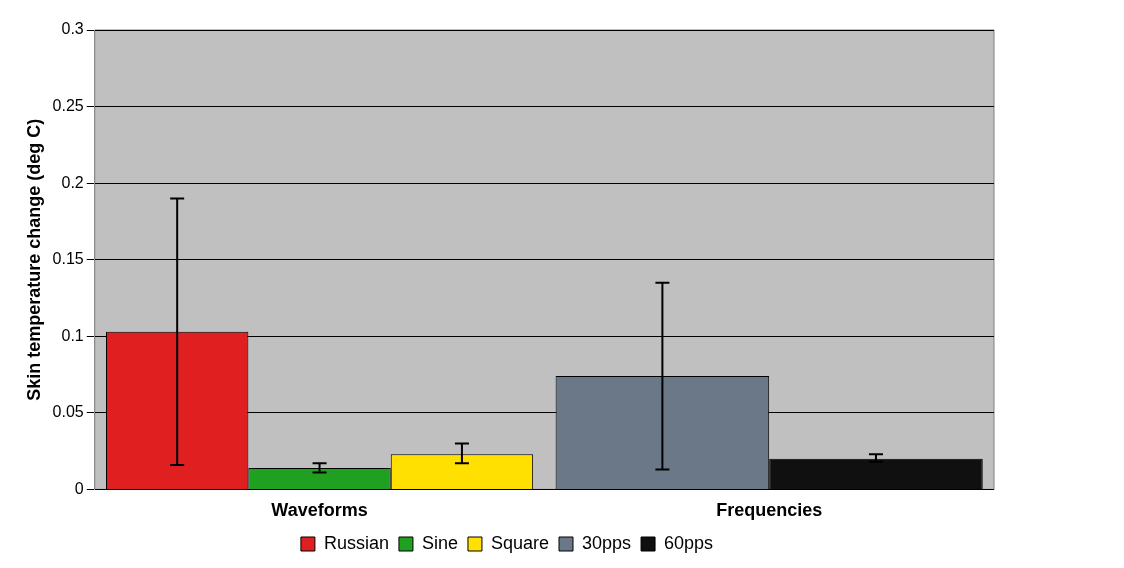 This screenshot has height=568, width=1124. I want to click on legend-label: Sine, so click(439, 542).